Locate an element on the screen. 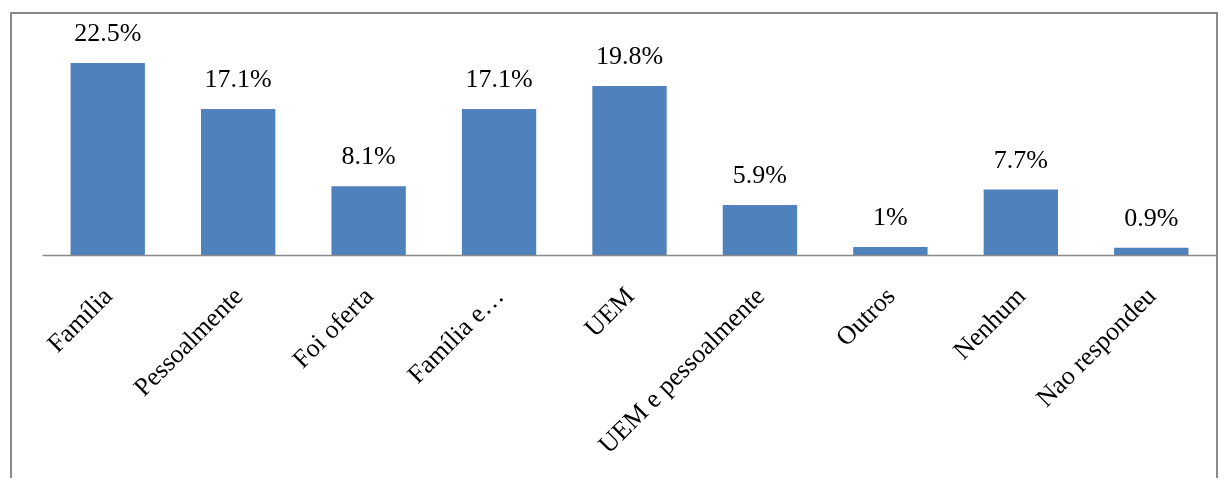 The width and height of the screenshot is (1230, 480). data-label: 19.8% is located at coordinates (629, 55).